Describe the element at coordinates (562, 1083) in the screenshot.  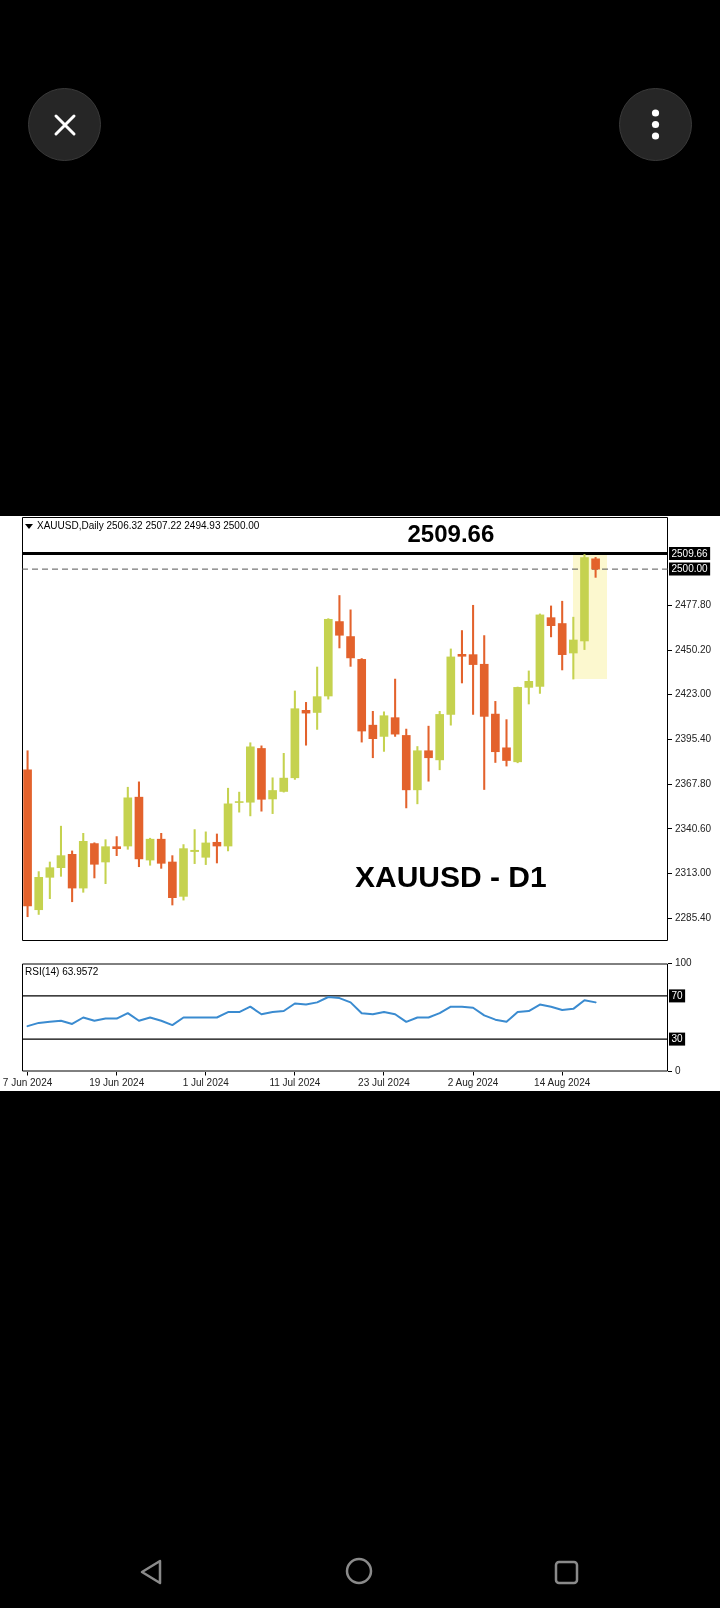
I see `x-tick-label: 14 Aug 2024` at that location.